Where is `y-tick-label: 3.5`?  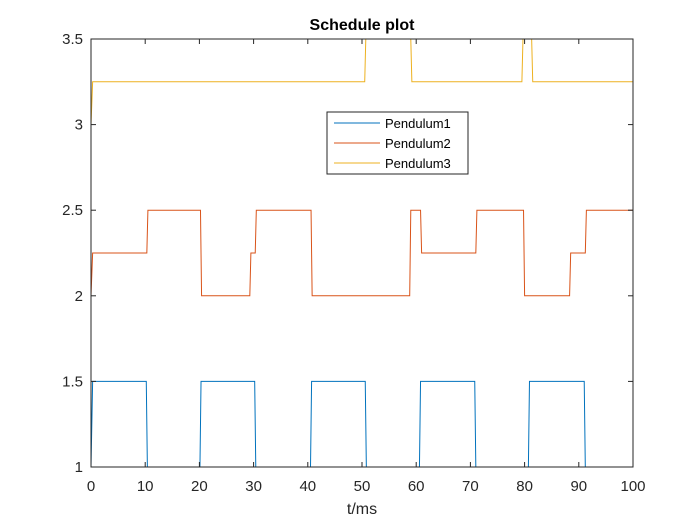 y-tick-label: 3.5 is located at coordinates (72, 39).